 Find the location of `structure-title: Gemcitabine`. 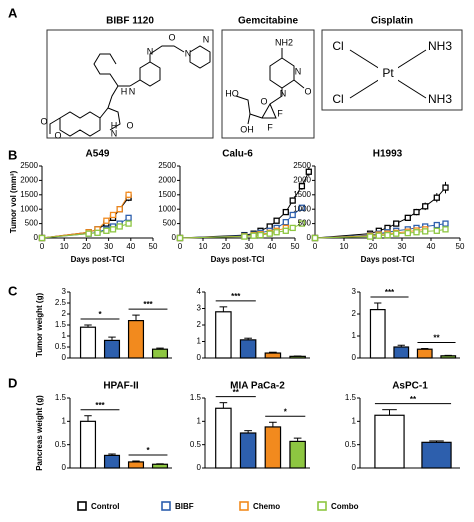

structure-title: Gemcitabine is located at coordinates (268, 21).